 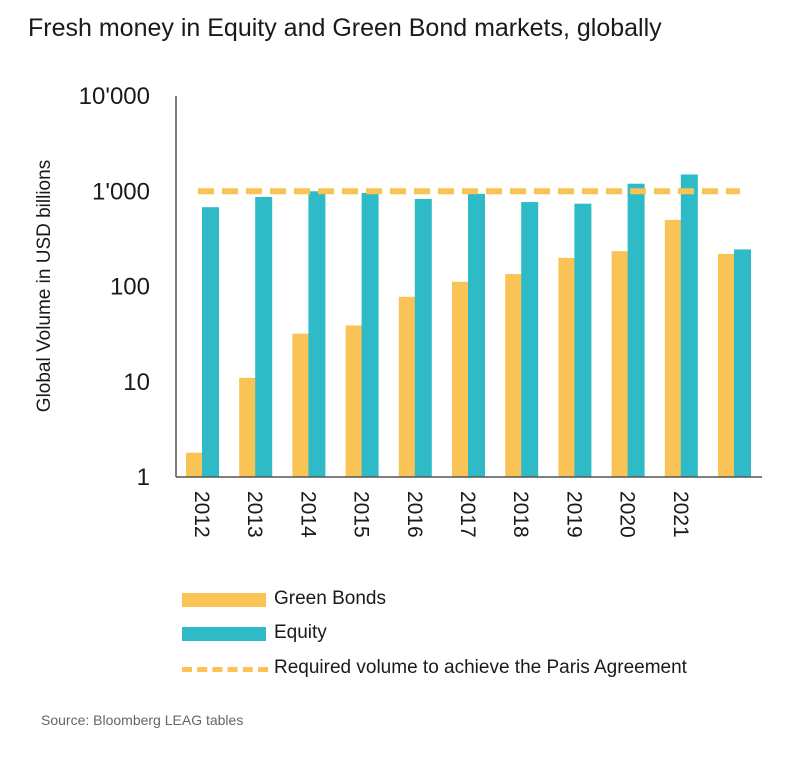 What do you see at coordinates (121, 191) in the screenshot?
I see `y-tick-label: 1'000` at bounding box center [121, 191].